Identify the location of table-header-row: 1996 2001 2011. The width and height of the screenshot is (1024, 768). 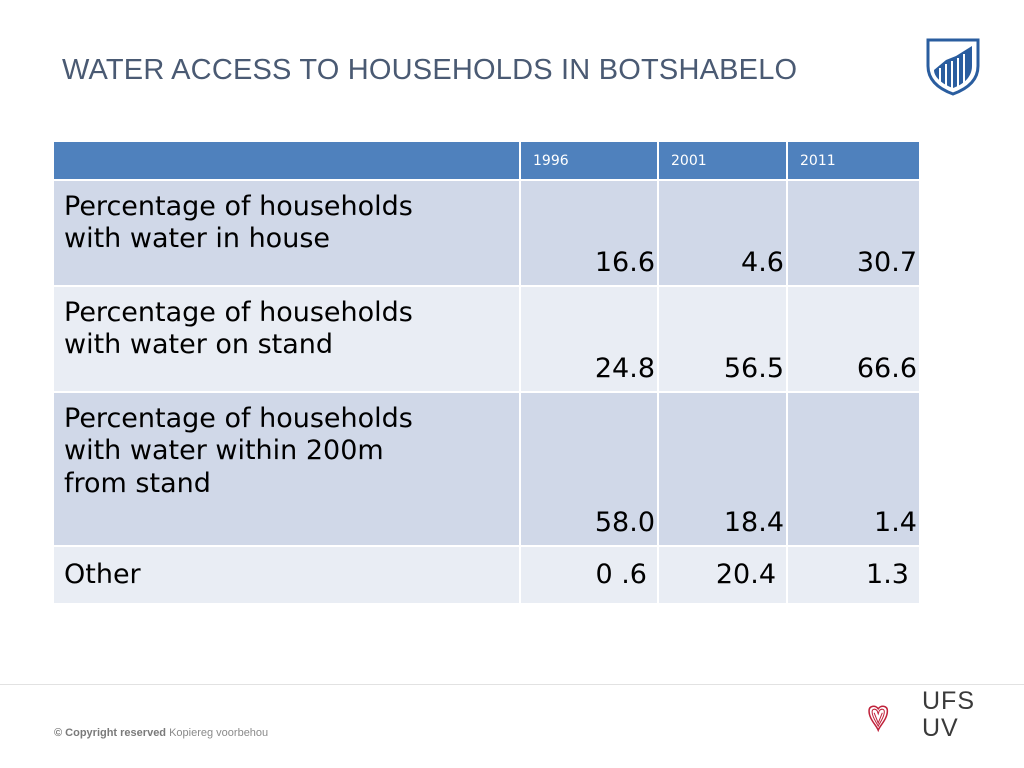
(486, 160).